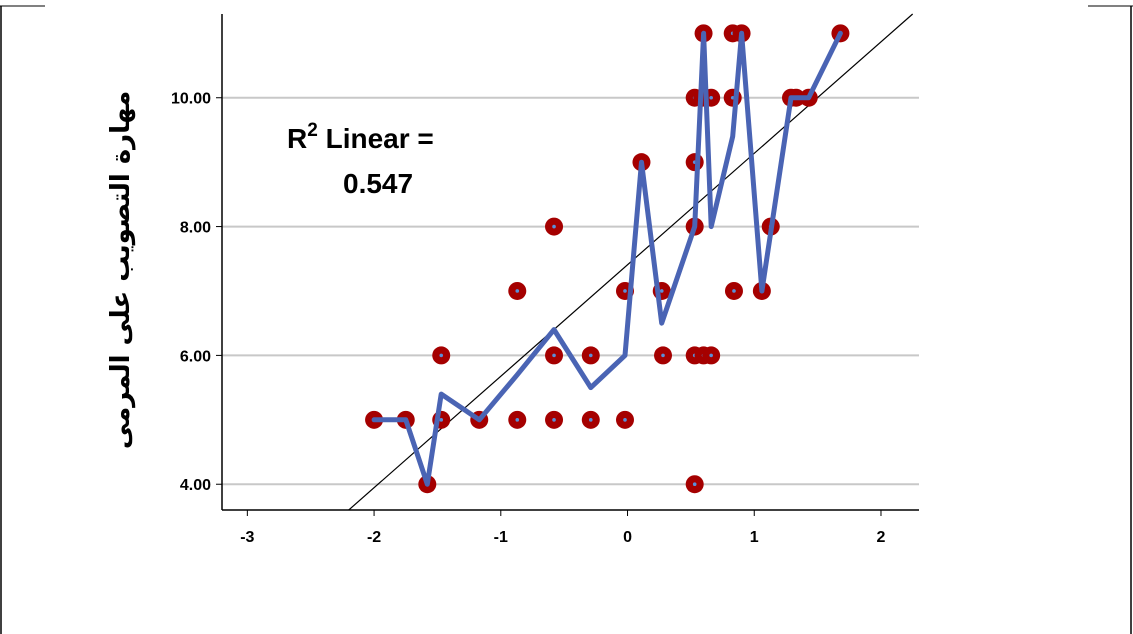 The width and height of the screenshot is (1133, 634). I want to click on x-tick-label: 1, so click(754, 537).